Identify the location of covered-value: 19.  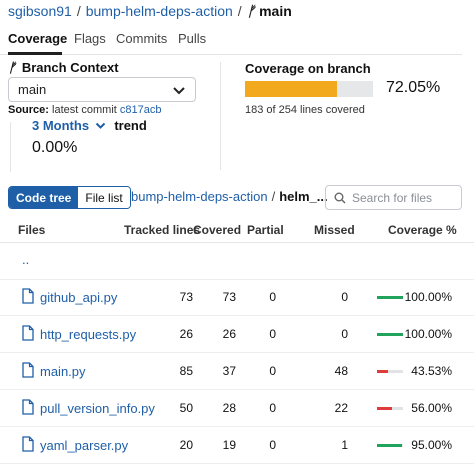
(229, 445).